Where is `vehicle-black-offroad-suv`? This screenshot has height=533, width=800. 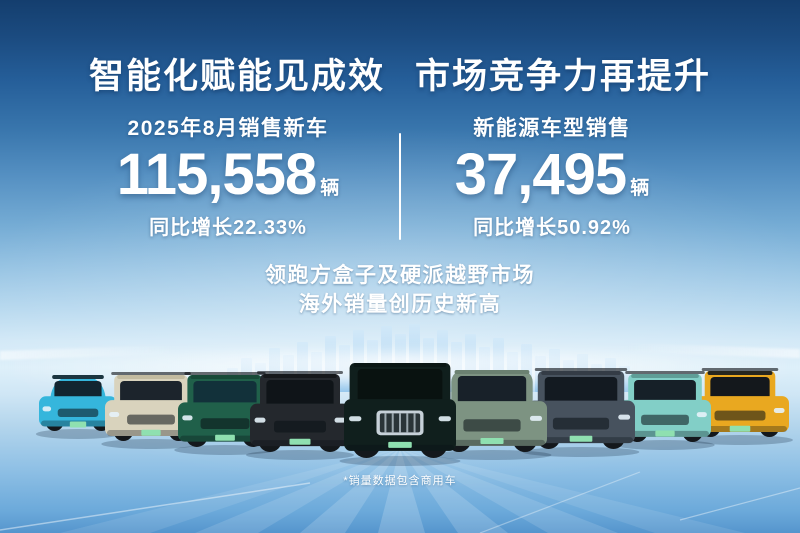 vehicle-black-offroad-suv is located at coordinates (300, 415).